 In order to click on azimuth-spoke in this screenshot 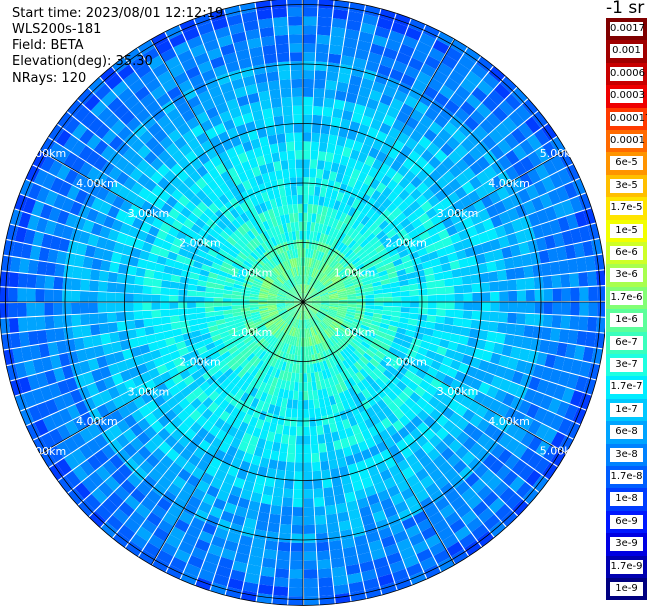, I will do `click(379, 433)`.